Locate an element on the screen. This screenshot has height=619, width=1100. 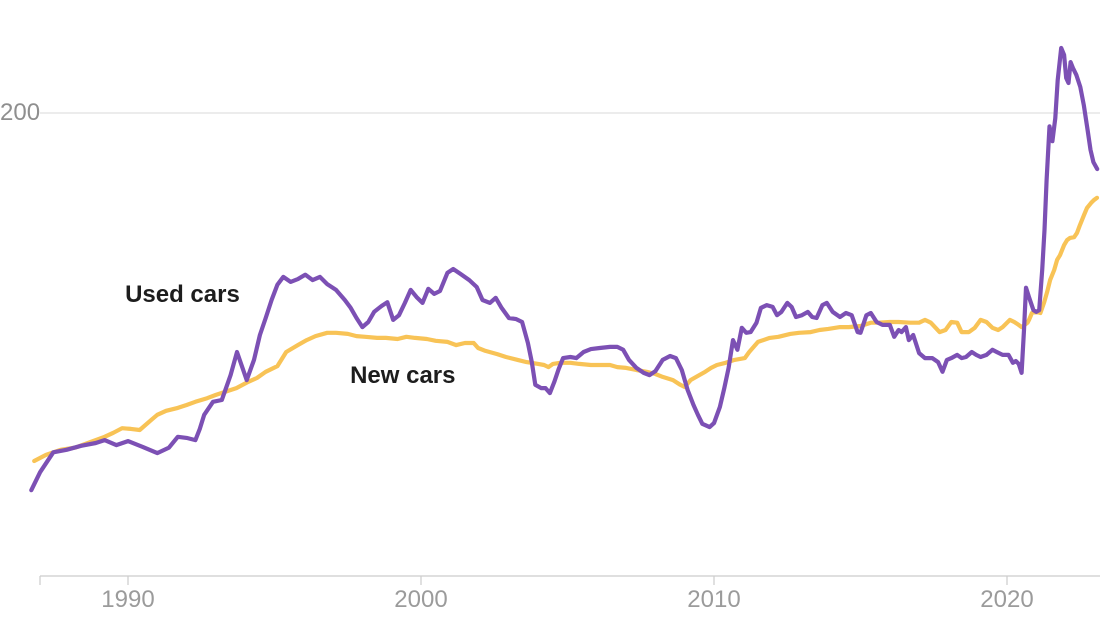
series-label-new-cars: New cars is located at coordinates (403, 376).